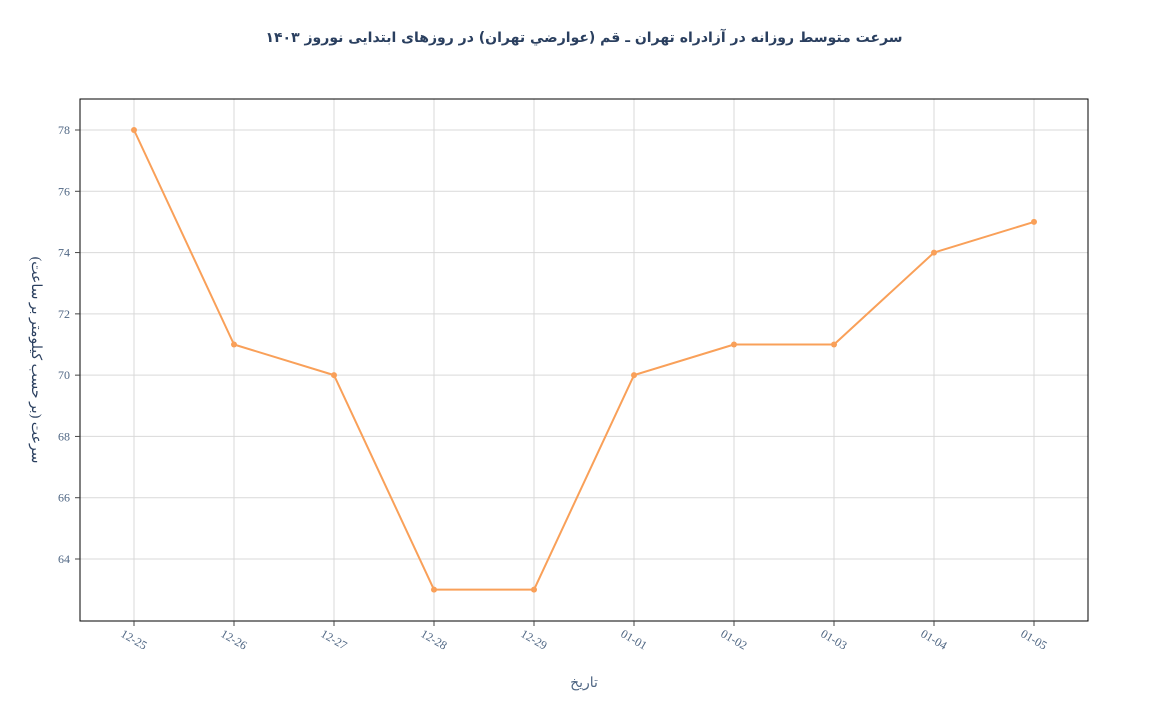 This screenshot has height=705, width=1168. I want to click on x-tick-label: 01-04, so click(933, 639).